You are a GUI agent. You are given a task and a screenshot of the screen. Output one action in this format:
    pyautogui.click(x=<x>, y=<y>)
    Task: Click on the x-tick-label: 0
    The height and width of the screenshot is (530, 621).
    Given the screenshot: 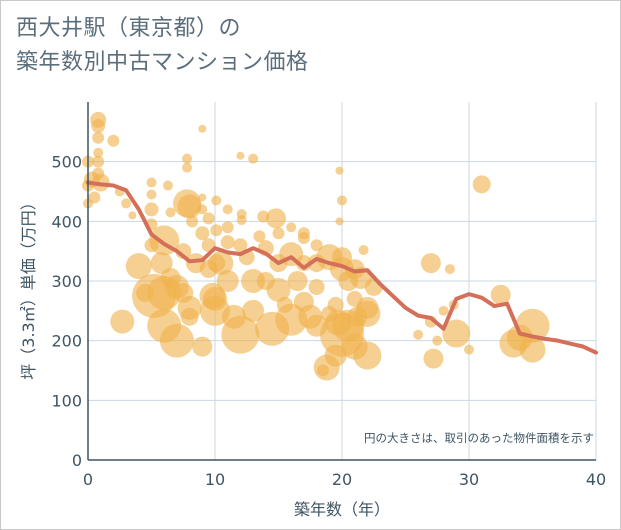 What is the action you would take?
    pyautogui.click(x=88, y=479)
    